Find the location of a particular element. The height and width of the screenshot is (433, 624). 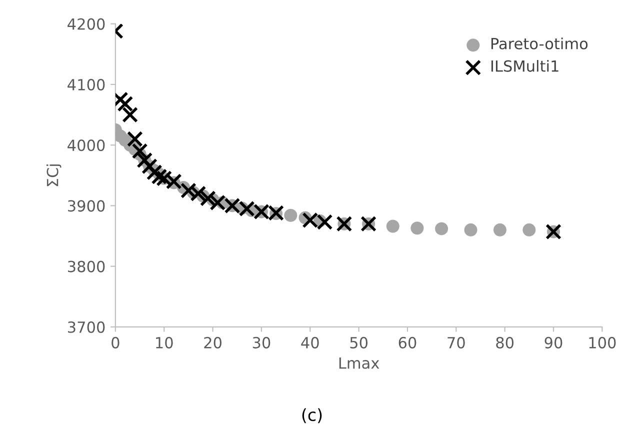

y-tick-label: 4000 is located at coordinates (86, 146).